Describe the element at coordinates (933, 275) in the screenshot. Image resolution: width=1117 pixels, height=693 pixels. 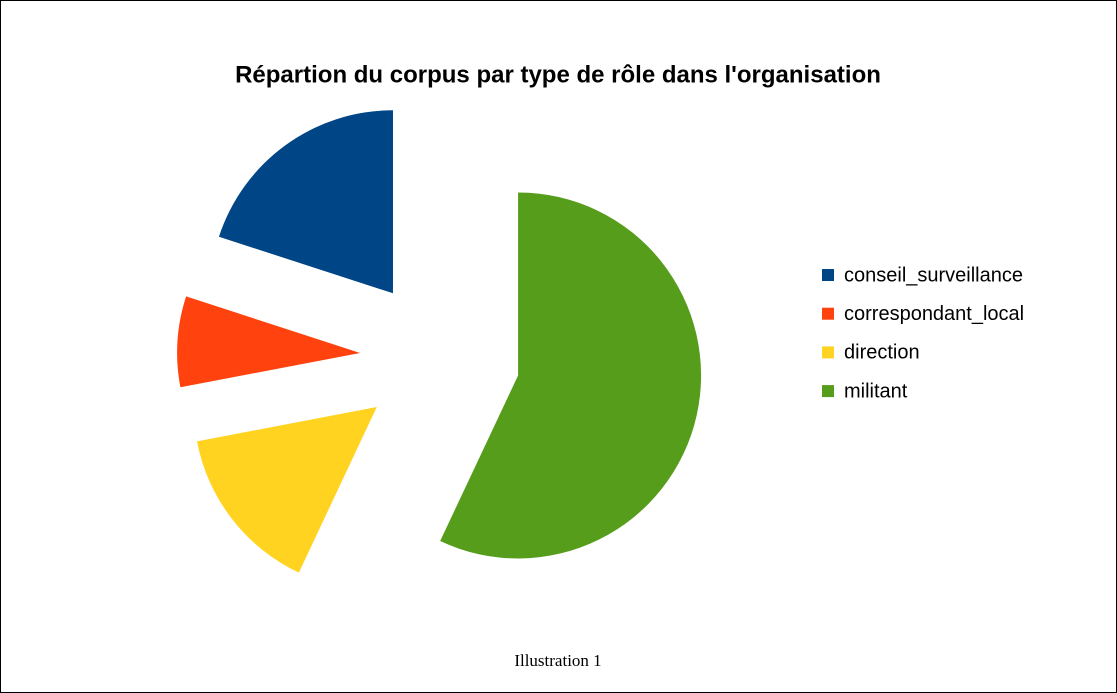
I see `legend-label: conseil_surveillance` at that location.